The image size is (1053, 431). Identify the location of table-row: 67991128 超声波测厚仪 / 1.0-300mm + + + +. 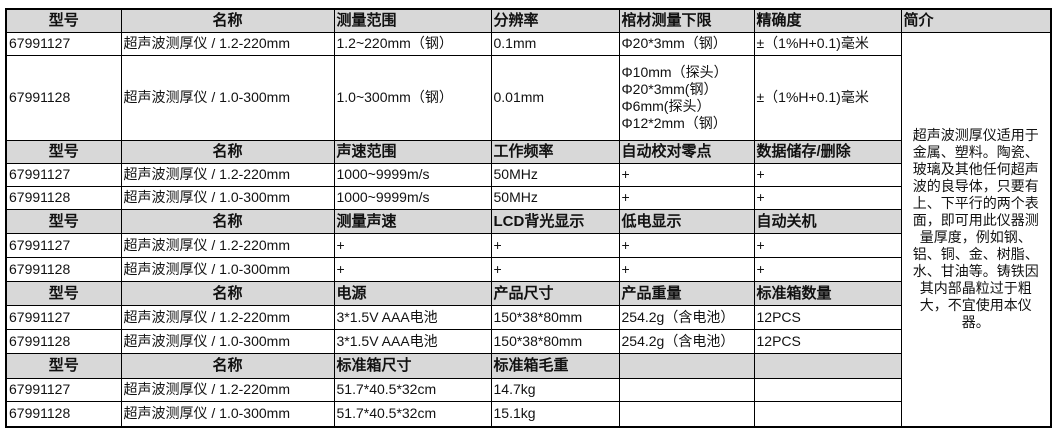
(528, 269).